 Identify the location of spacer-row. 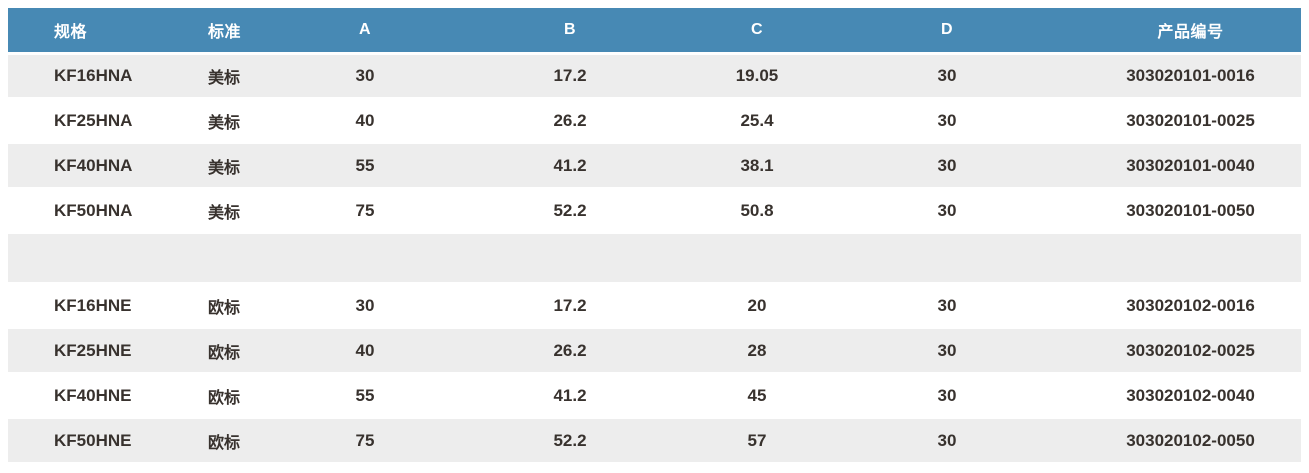
(654, 258).